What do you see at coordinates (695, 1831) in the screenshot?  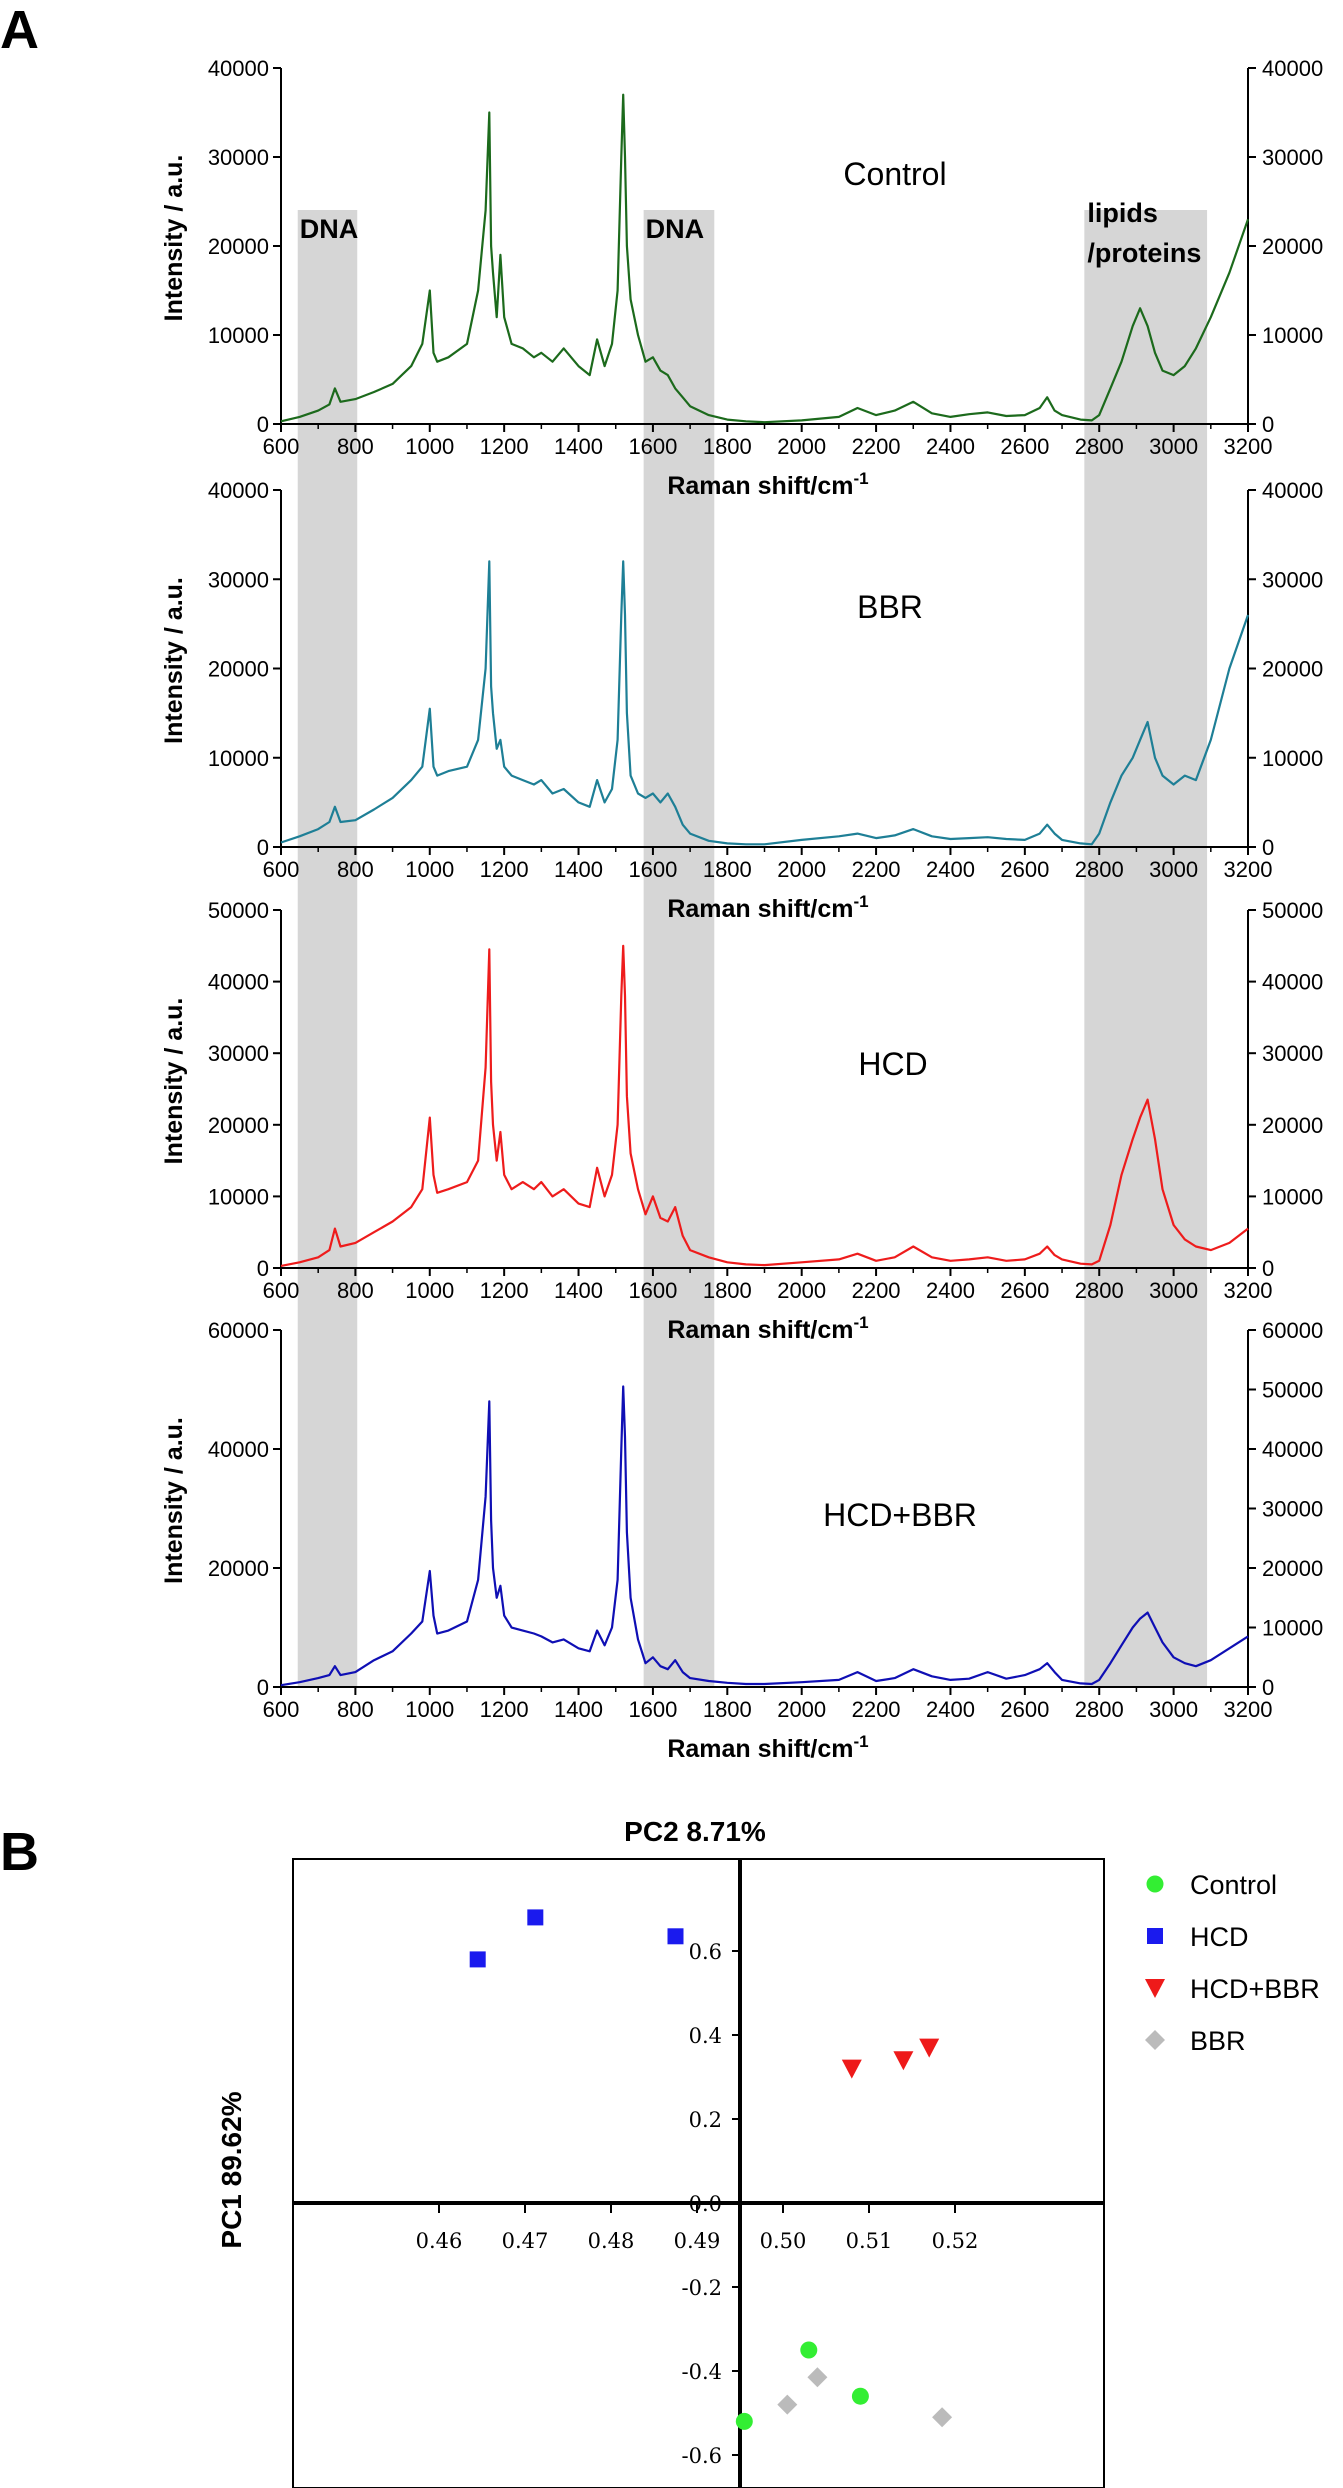 I see `pca-x-title: PC2 8.71%` at bounding box center [695, 1831].